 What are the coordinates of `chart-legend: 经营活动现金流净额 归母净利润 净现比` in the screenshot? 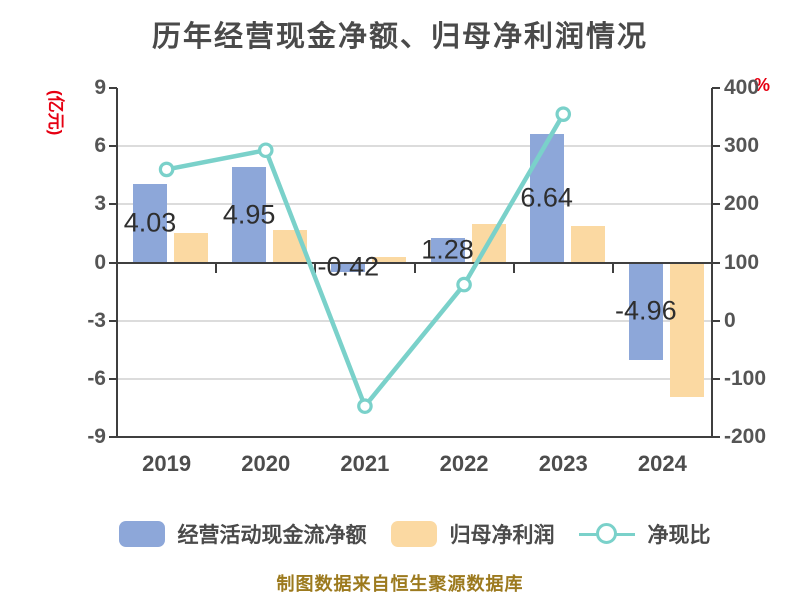 It's located at (414, 534).